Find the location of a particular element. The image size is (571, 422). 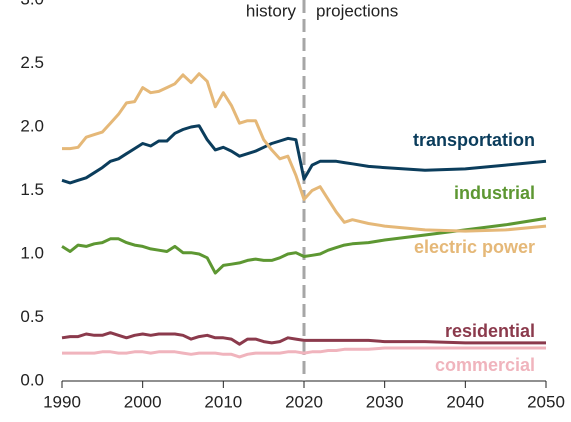

series-label: electric power is located at coordinates (474, 247).